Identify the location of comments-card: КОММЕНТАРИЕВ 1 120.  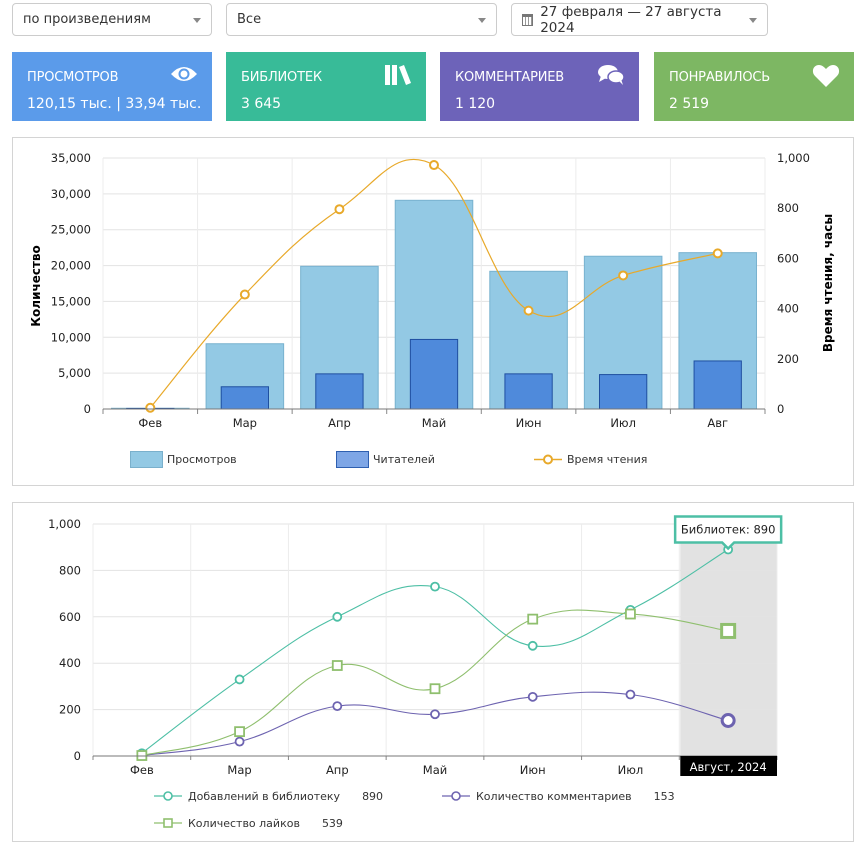
(539, 86).